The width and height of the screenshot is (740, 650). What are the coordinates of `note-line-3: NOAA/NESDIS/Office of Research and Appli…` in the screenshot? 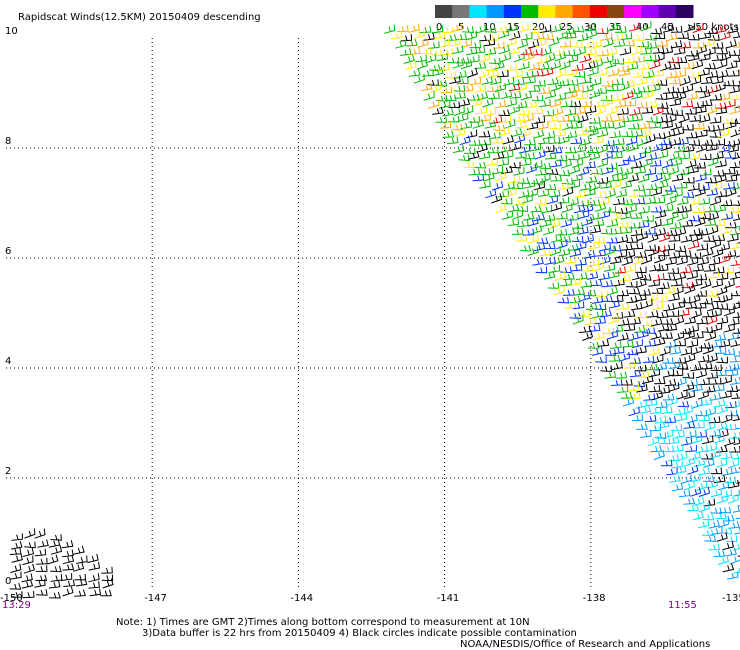 It's located at (585, 644).